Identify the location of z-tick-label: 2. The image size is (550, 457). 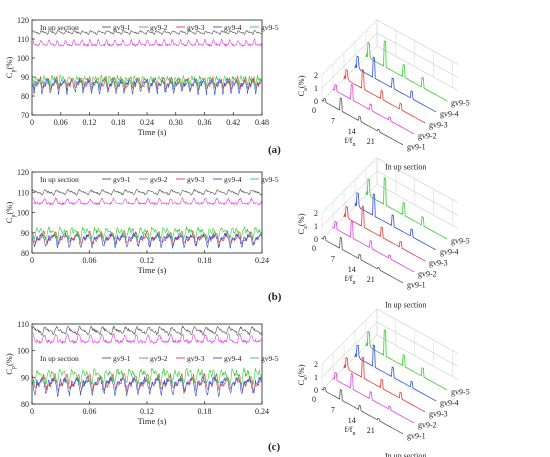
(316, 364).